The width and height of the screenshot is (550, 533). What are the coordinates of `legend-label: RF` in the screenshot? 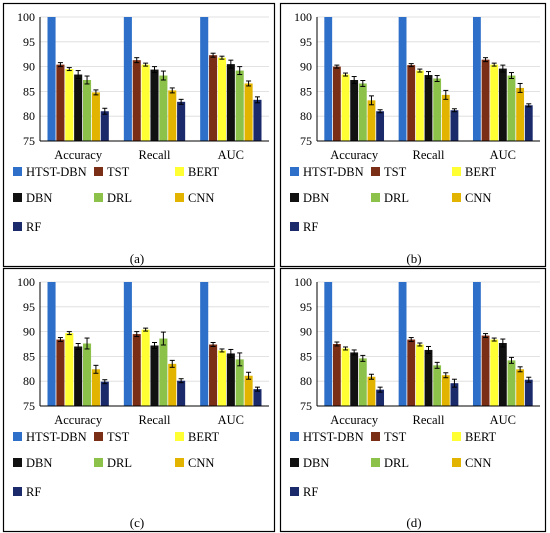 It's located at (33, 227).